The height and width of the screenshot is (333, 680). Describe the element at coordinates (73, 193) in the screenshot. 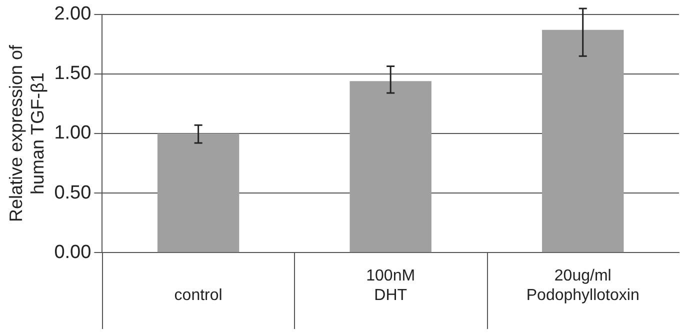

I see `y-tick-label: 0.50` at that location.